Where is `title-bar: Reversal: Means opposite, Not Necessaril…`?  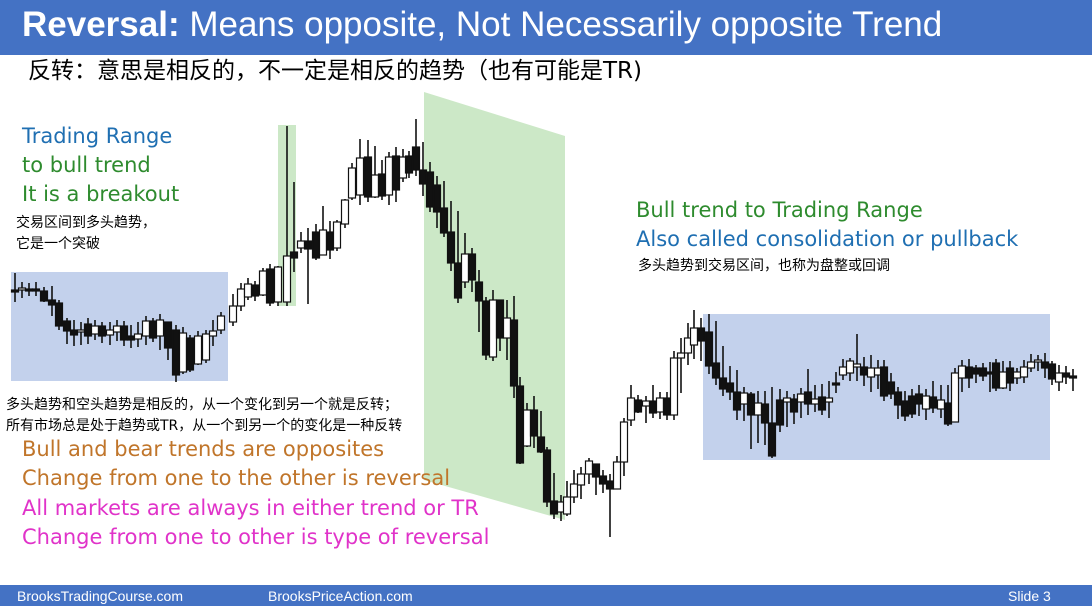 title-bar: Reversal: Means opposite, Not Necessaril… is located at coordinates (546, 27).